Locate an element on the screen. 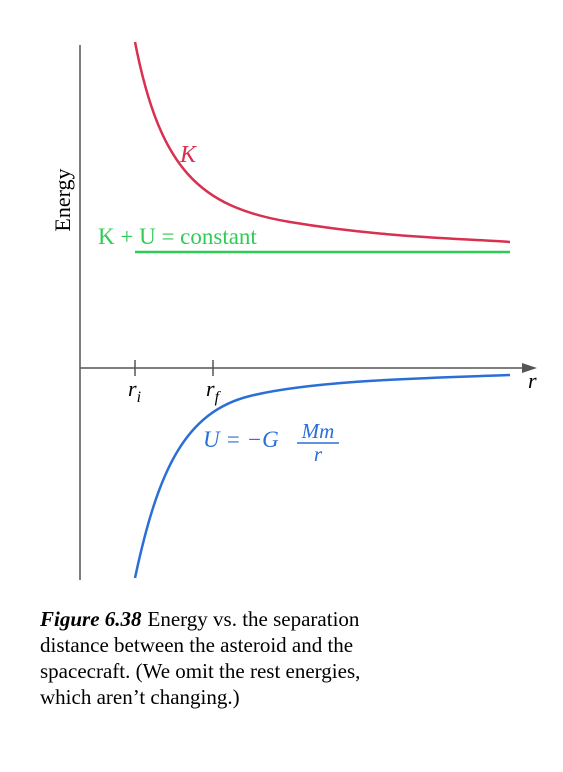 This screenshot has width=563, height=772. caption-line: spacecraft. (We omit the rest energies, is located at coordinates (200, 671).